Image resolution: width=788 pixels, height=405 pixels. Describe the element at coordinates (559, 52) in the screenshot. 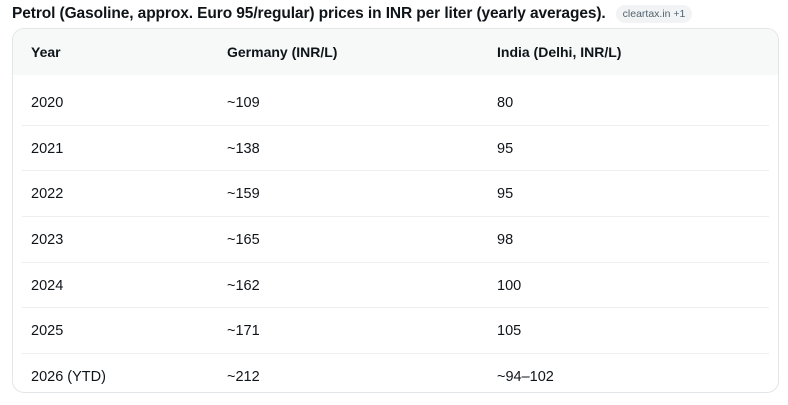

I see `column-header-india: India (Delhi, INR/L)` at that location.